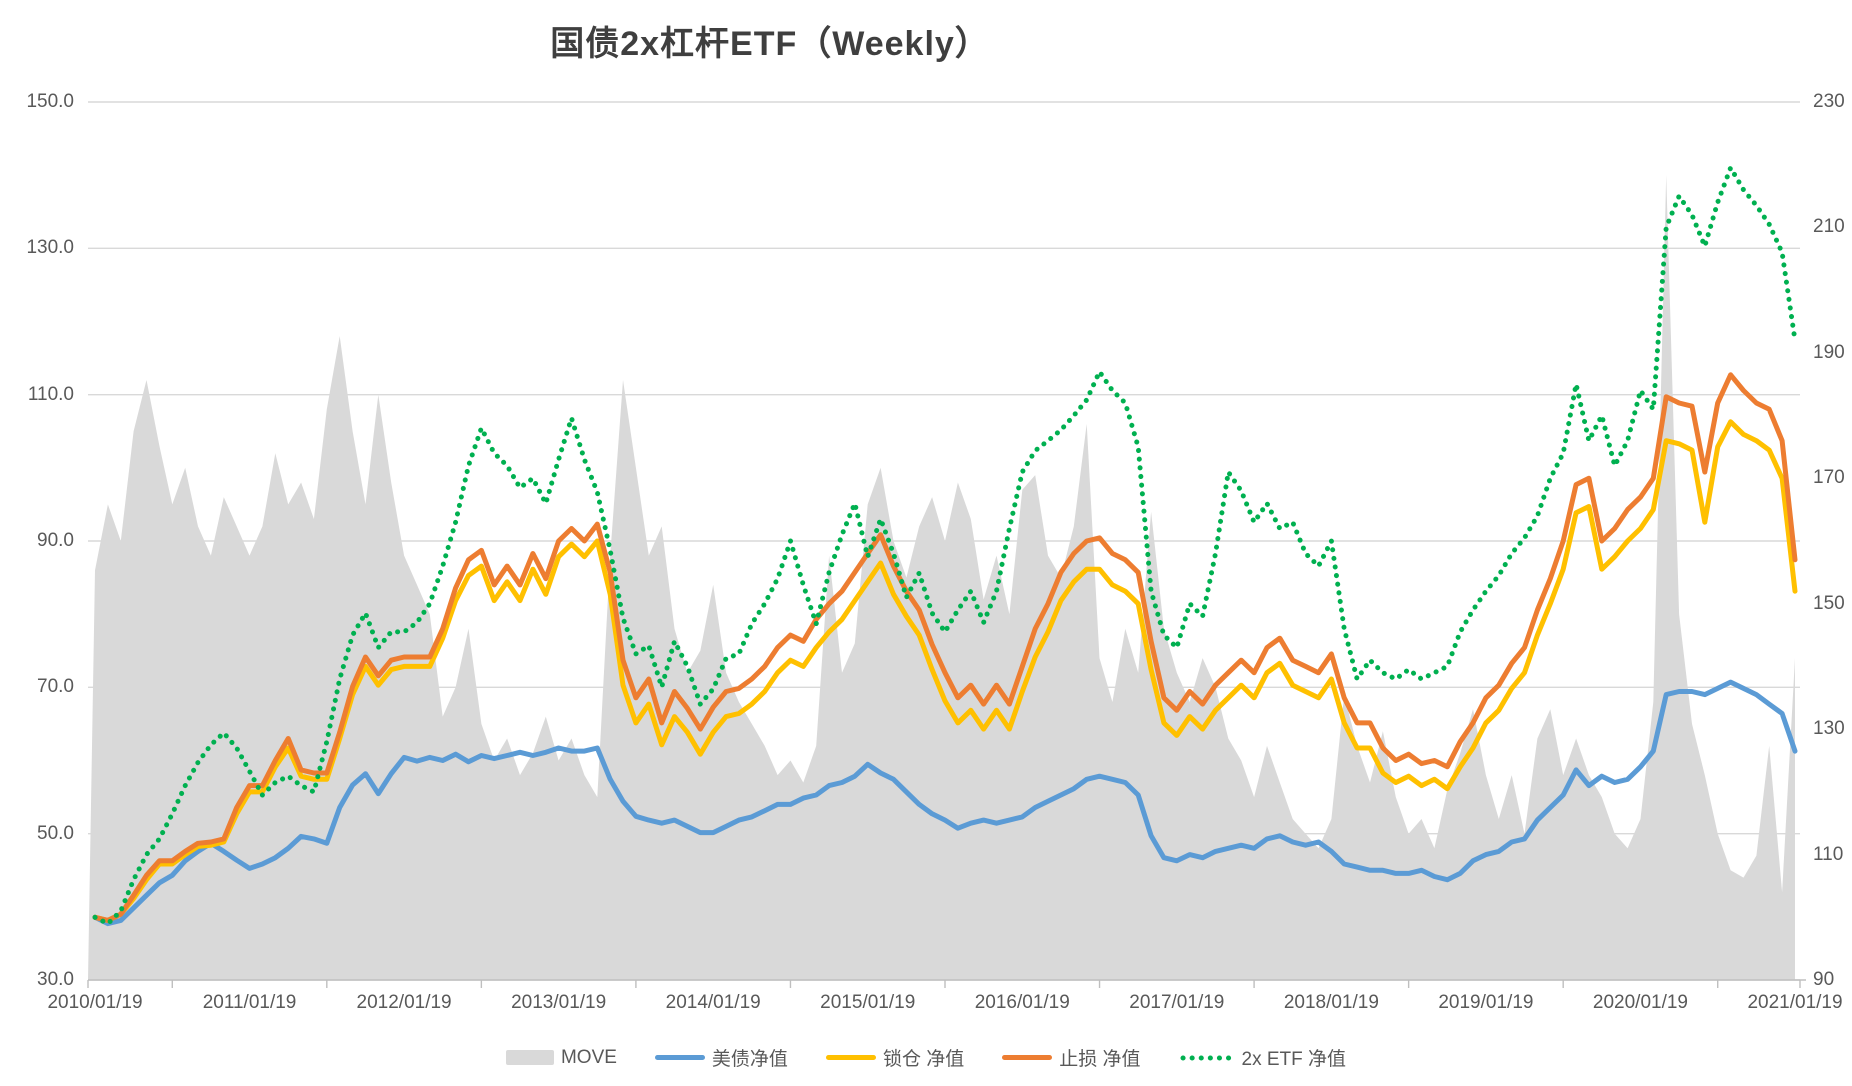  Describe the element at coordinates (1486, 1002) in the screenshot. I see `x-axis-tick-label: 2019/01/19` at that location.